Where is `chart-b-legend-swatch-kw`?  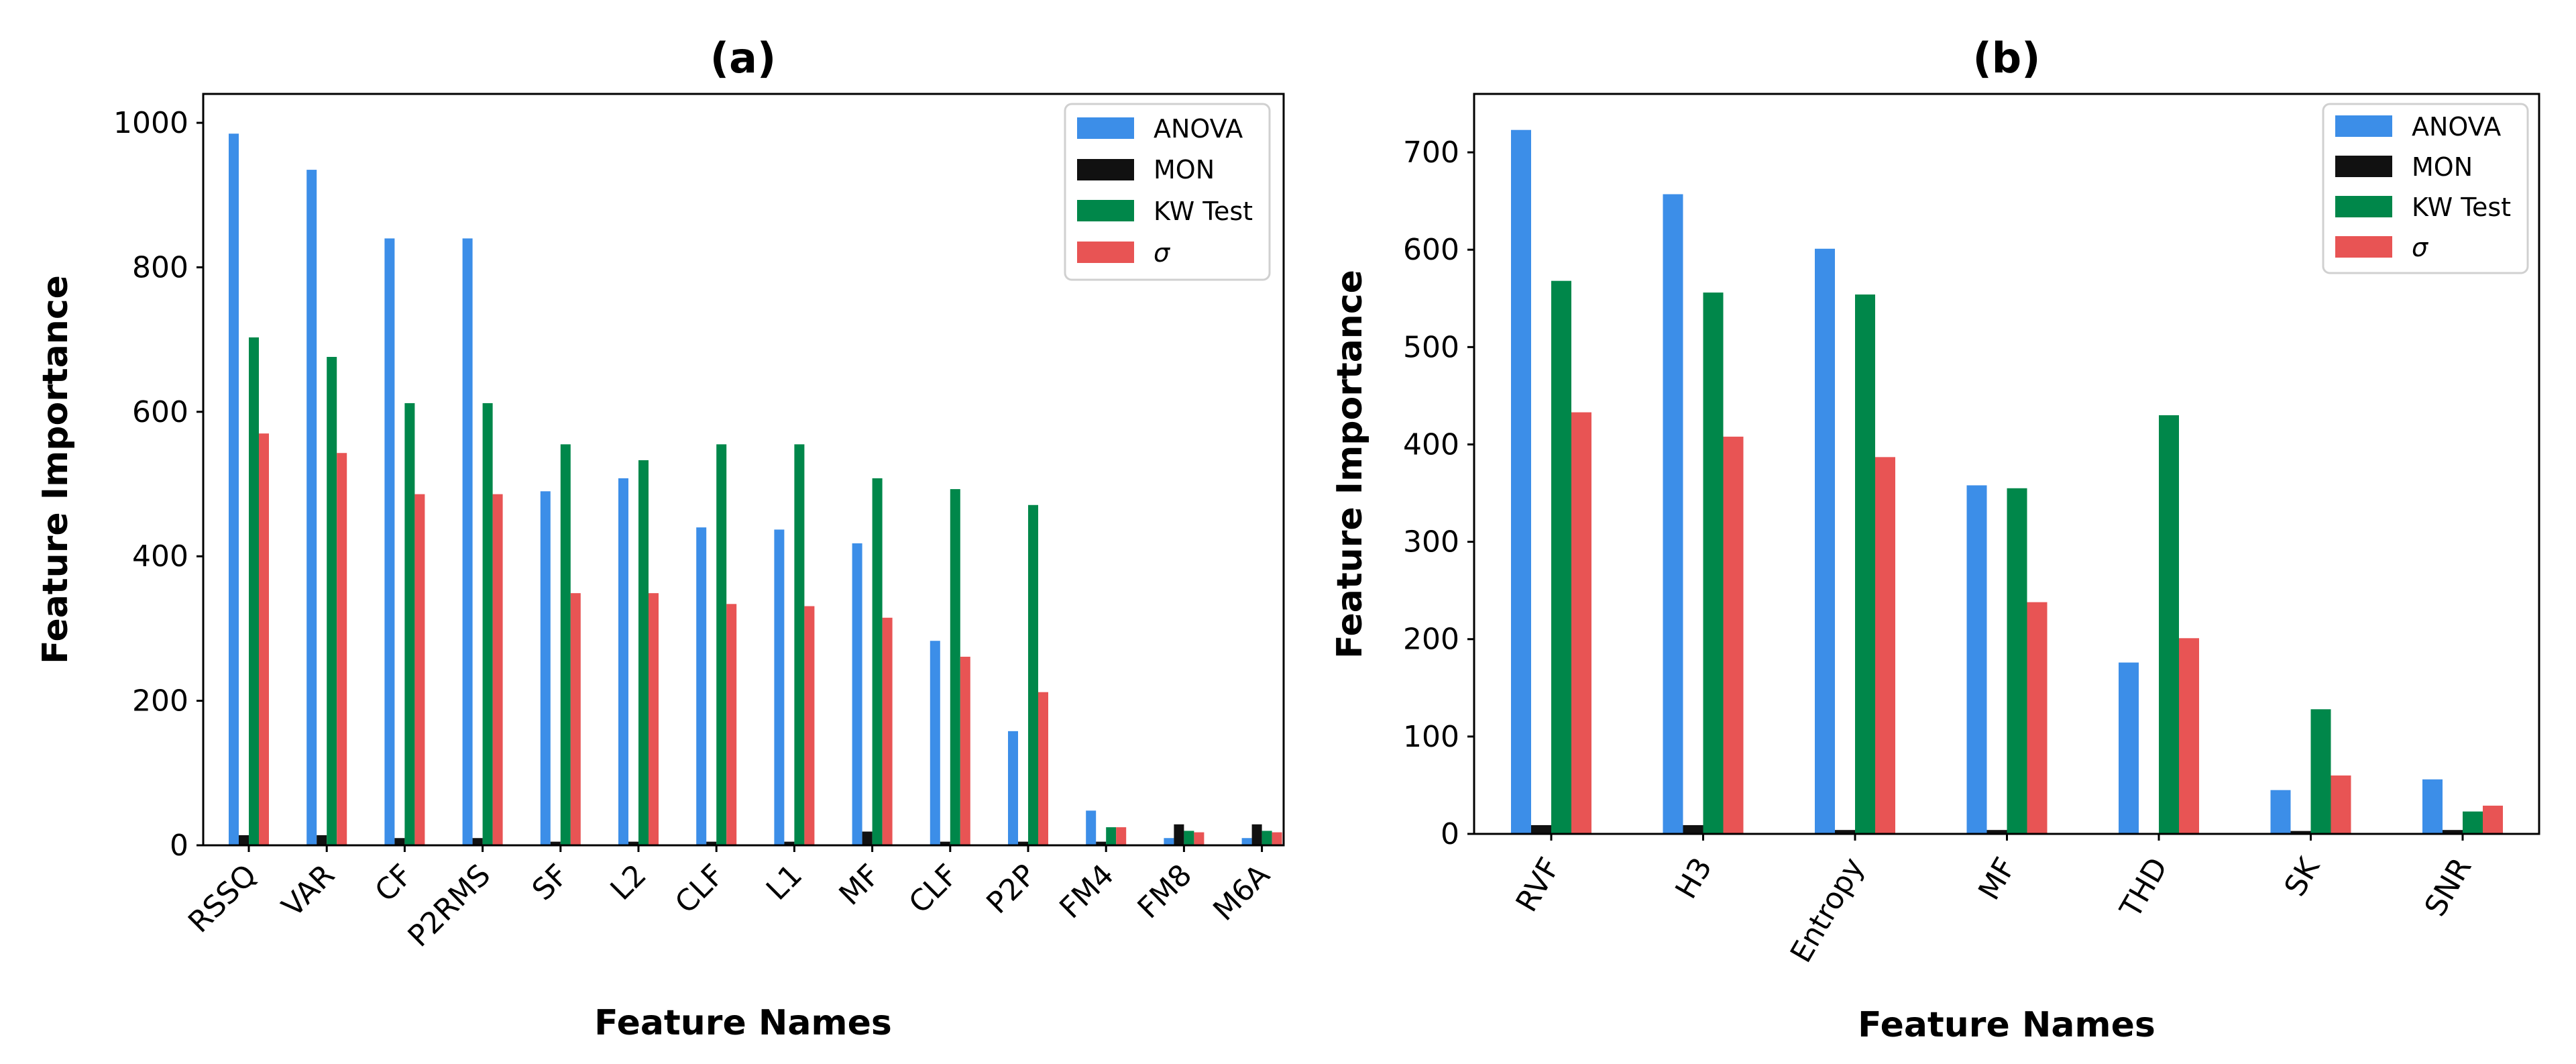 chart-b-legend-swatch-kw is located at coordinates (2363, 206).